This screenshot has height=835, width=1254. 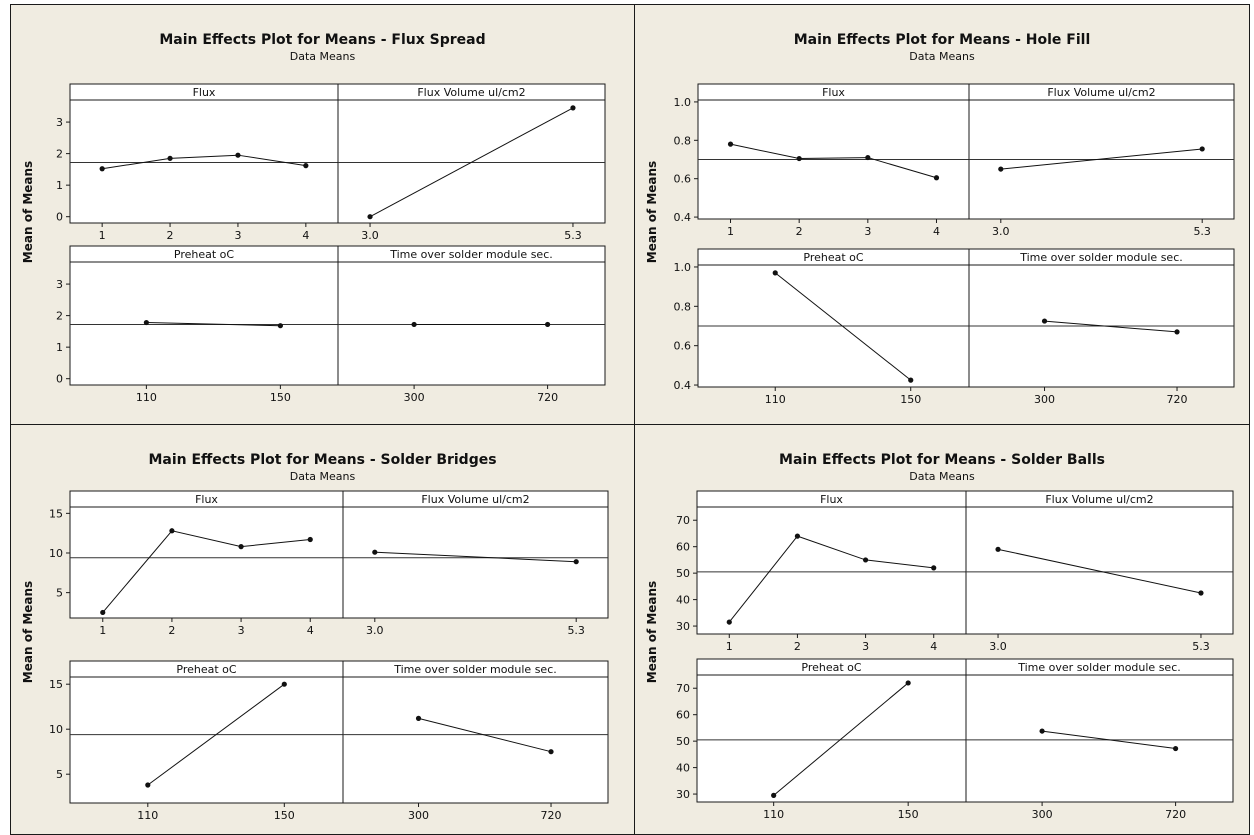 I want to click on x-tick-label: 2, so click(x=171, y=630).